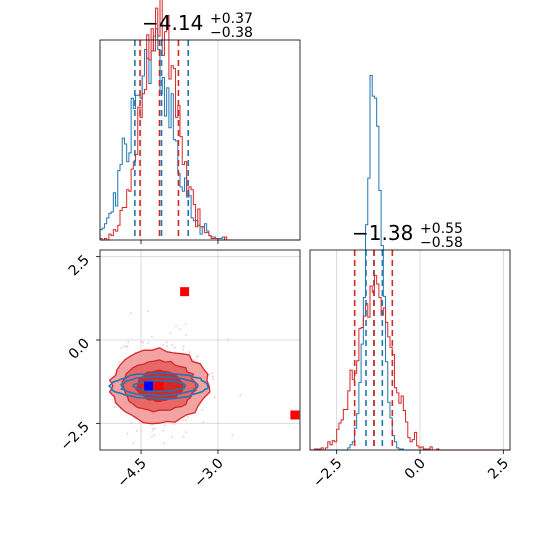 Image resolution: width=550 pixels, height=550 pixels. Describe the element at coordinates (79, 265) in the screenshot. I see `y-tick-label: 2.5` at that location.